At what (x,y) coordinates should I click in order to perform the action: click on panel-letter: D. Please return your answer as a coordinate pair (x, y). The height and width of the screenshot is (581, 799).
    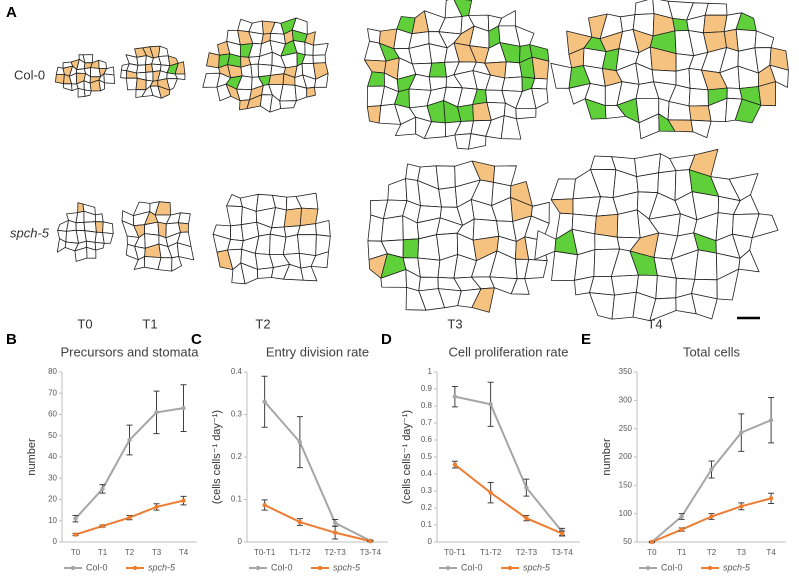
    Looking at the image, I should click on (386, 339).